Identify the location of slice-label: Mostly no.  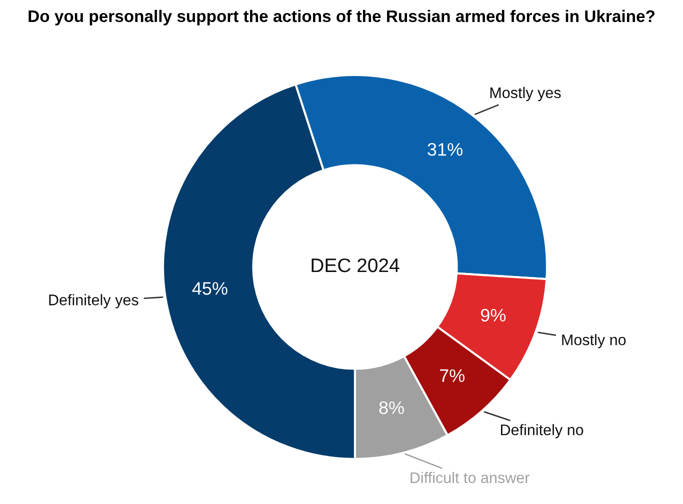
(594, 341).